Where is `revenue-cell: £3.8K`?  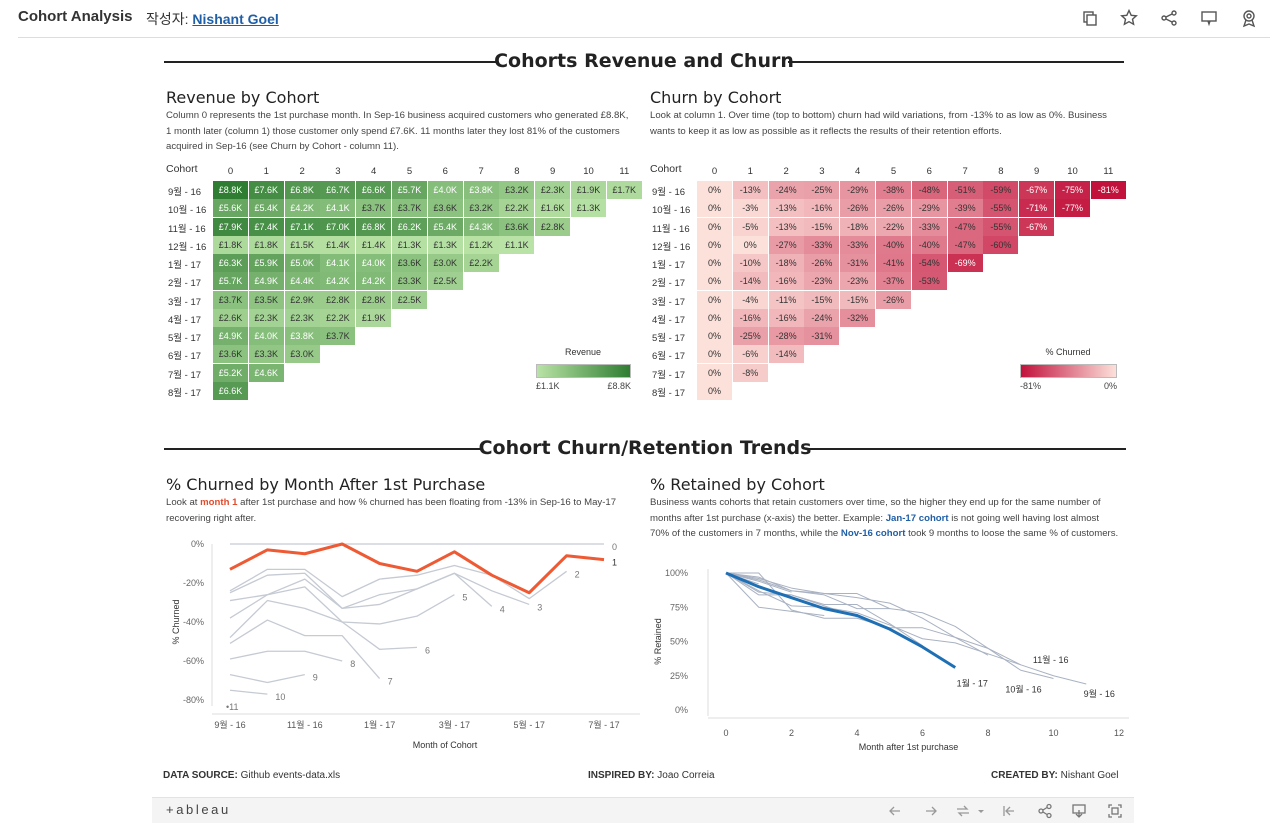
revenue-cell: £3.8K is located at coordinates (481, 190).